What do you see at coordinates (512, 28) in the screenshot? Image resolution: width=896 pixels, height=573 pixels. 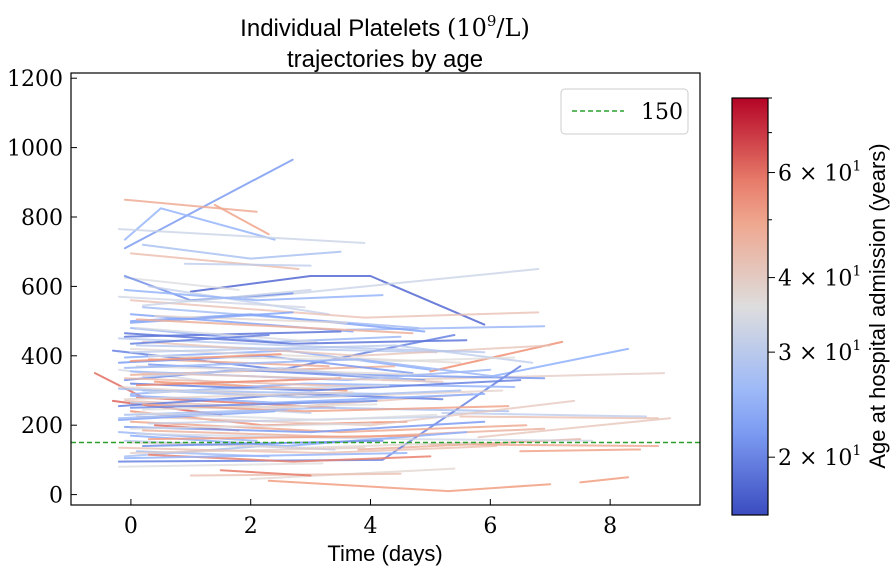 I see `chart-title-unit-tail: /L)` at bounding box center [512, 28].